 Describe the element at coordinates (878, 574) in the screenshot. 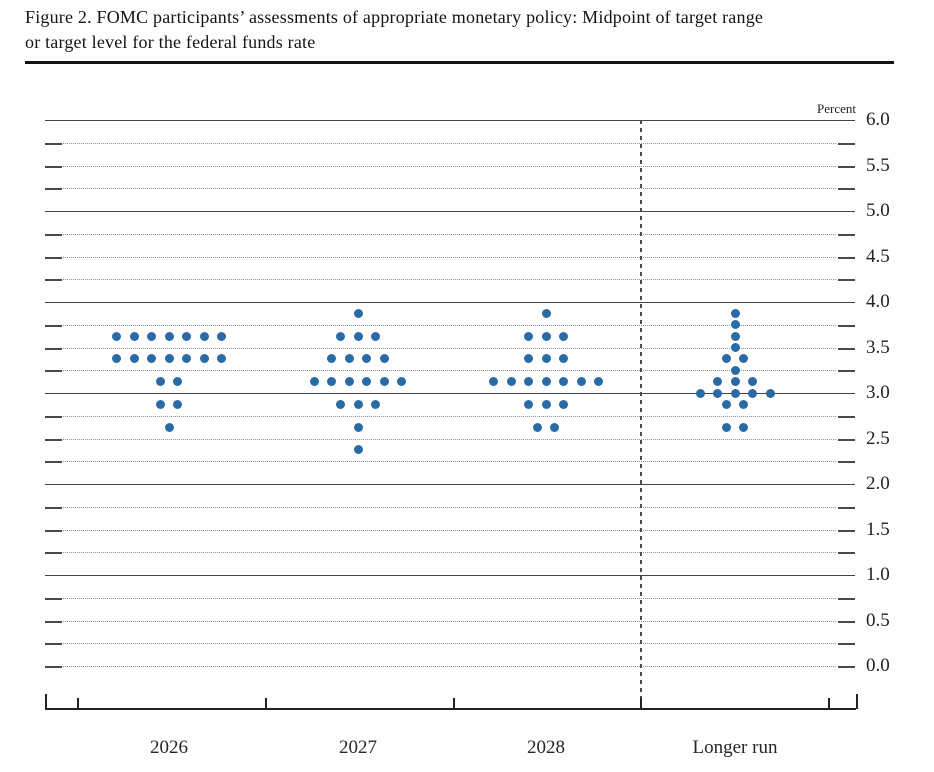

I see `y-axis-label: 1.0` at that location.